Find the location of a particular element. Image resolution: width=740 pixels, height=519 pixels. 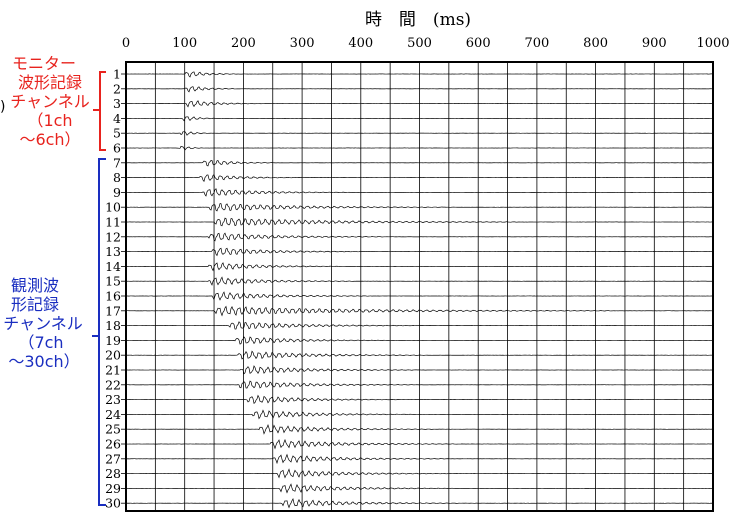

observed-annotation: 観測波 形記録 チャンネル （7ch ～30ch） is located at coordinates (48, 323).